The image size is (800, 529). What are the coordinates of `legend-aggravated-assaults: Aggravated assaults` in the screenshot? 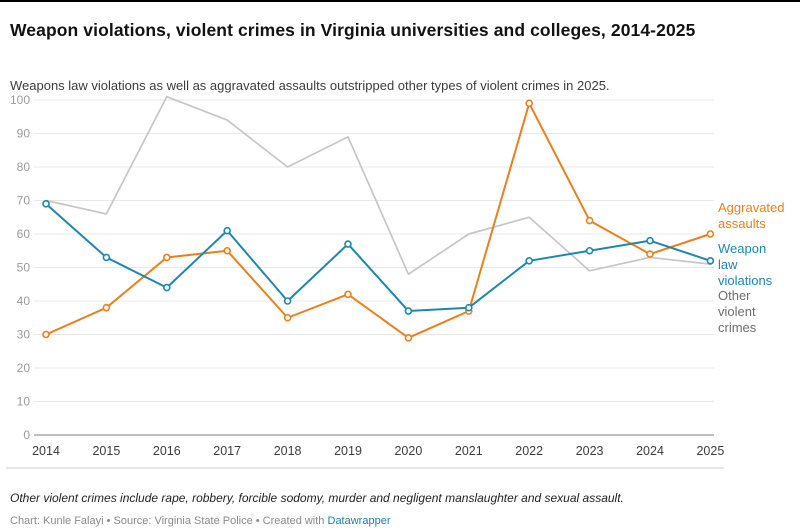 It's located at (751, 215).